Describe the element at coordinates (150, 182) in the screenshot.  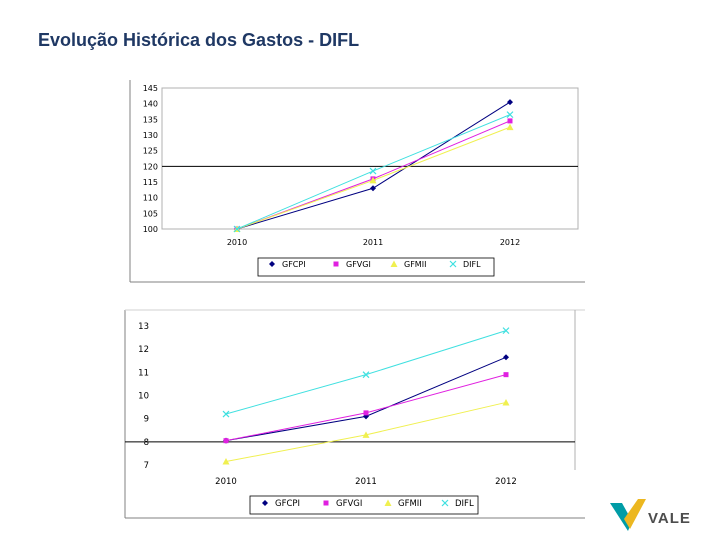
I see `chart-1-y-tick-label: 115` at that location.